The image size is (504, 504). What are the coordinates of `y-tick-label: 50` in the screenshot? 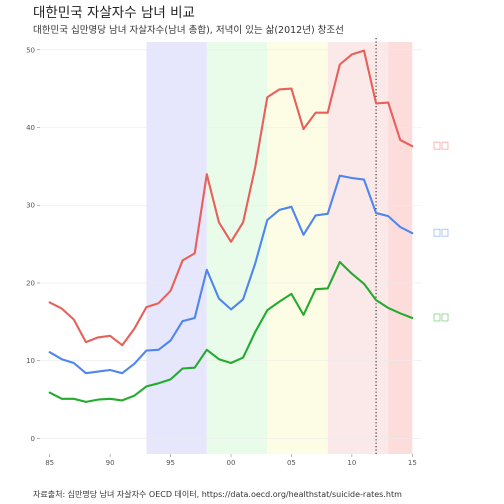 It's located at (30, 50).